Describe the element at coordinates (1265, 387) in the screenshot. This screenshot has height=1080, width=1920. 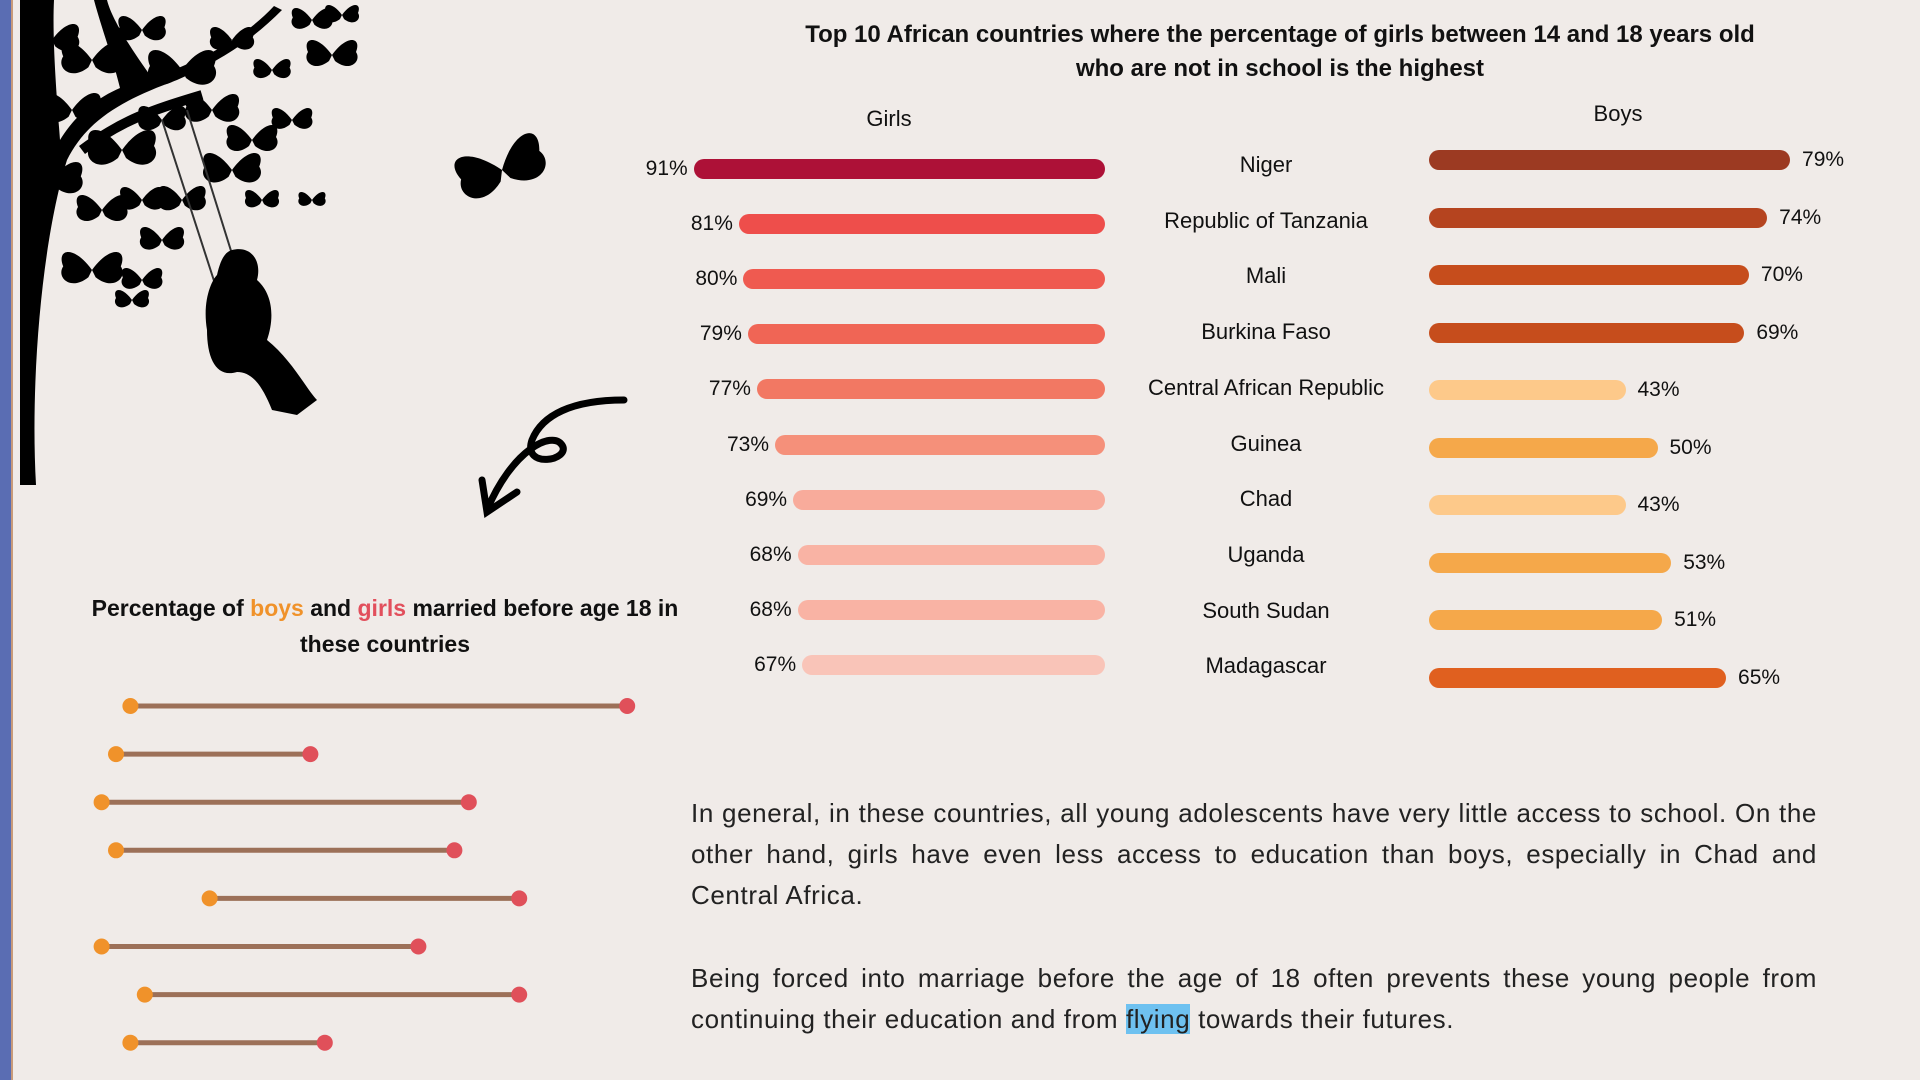
I see `country-label: Central African Republic` at that location.